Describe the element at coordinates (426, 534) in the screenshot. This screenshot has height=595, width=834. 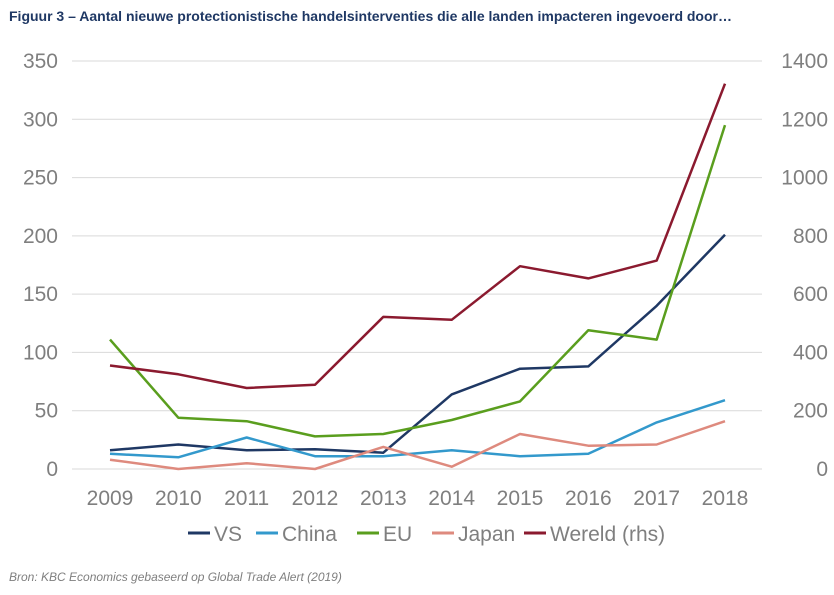
I see `legend: VS China EU Japan Wereld (rhs)` at that location.